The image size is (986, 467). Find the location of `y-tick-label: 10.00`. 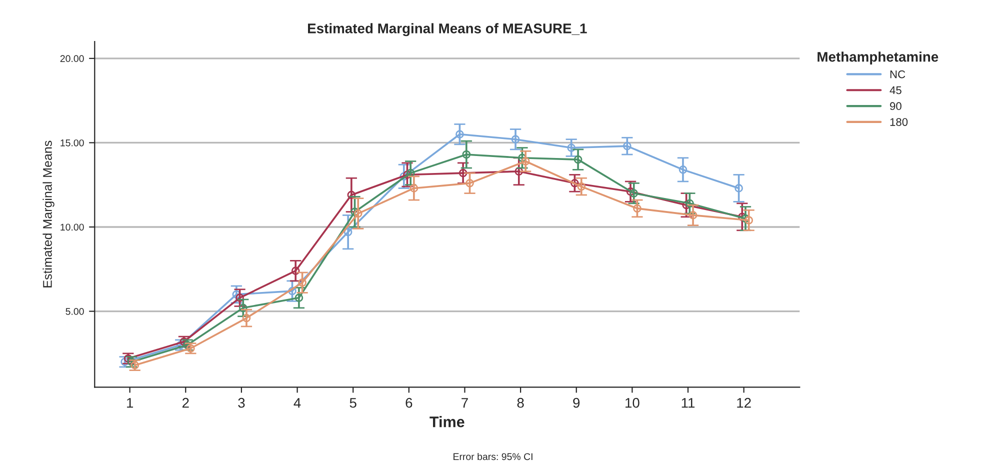

y-tick-label: 10.00 is located at coordinates (72, 227).